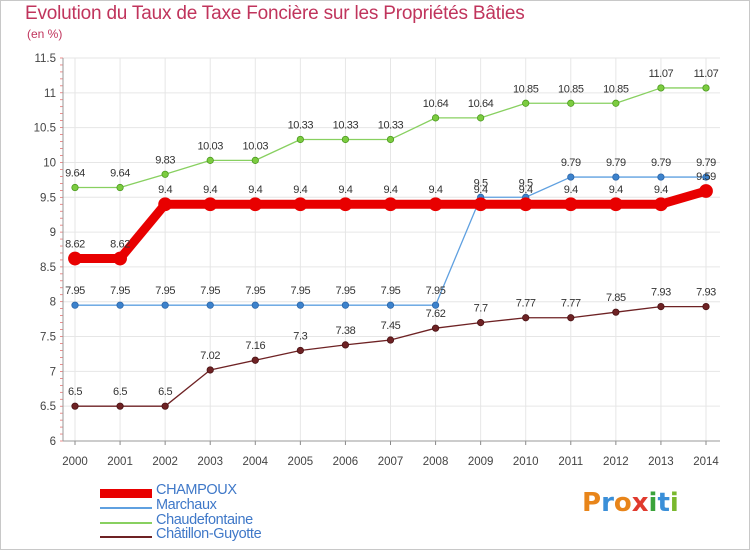 The height and width of the screenshot is (550, 750). I want to click on y-tick-label: 7, so click(53, 372).